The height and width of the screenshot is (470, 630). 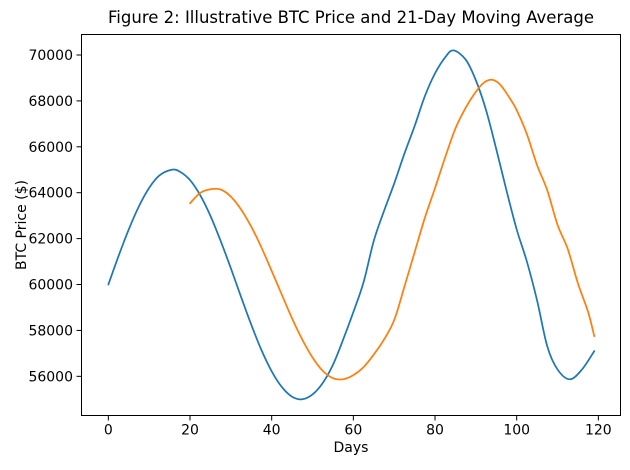 What do you see at coordinates (55, 216) in the screenshot?
I see `y-axis-ticks: 56000 58000 60000 62000 64000 66000 68000 70000` at bounding box center [55, 216].